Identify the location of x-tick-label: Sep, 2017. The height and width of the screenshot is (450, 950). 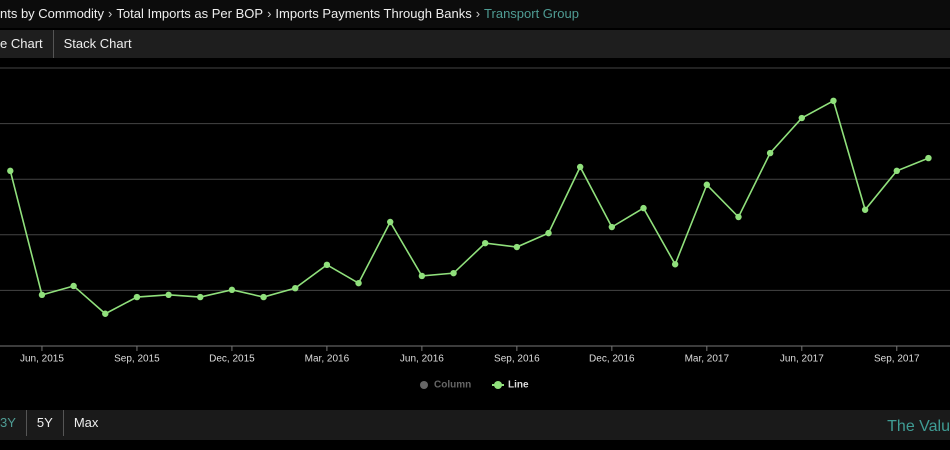
(897, 359).